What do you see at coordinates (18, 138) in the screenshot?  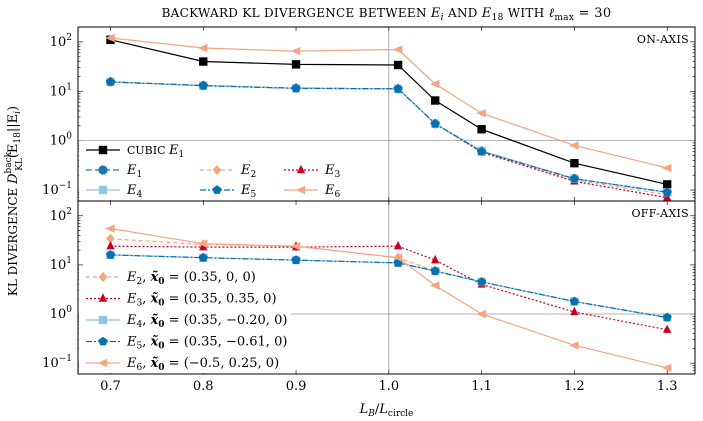 I see `ylabel-sub: 18` at bounding box center [18, 138].